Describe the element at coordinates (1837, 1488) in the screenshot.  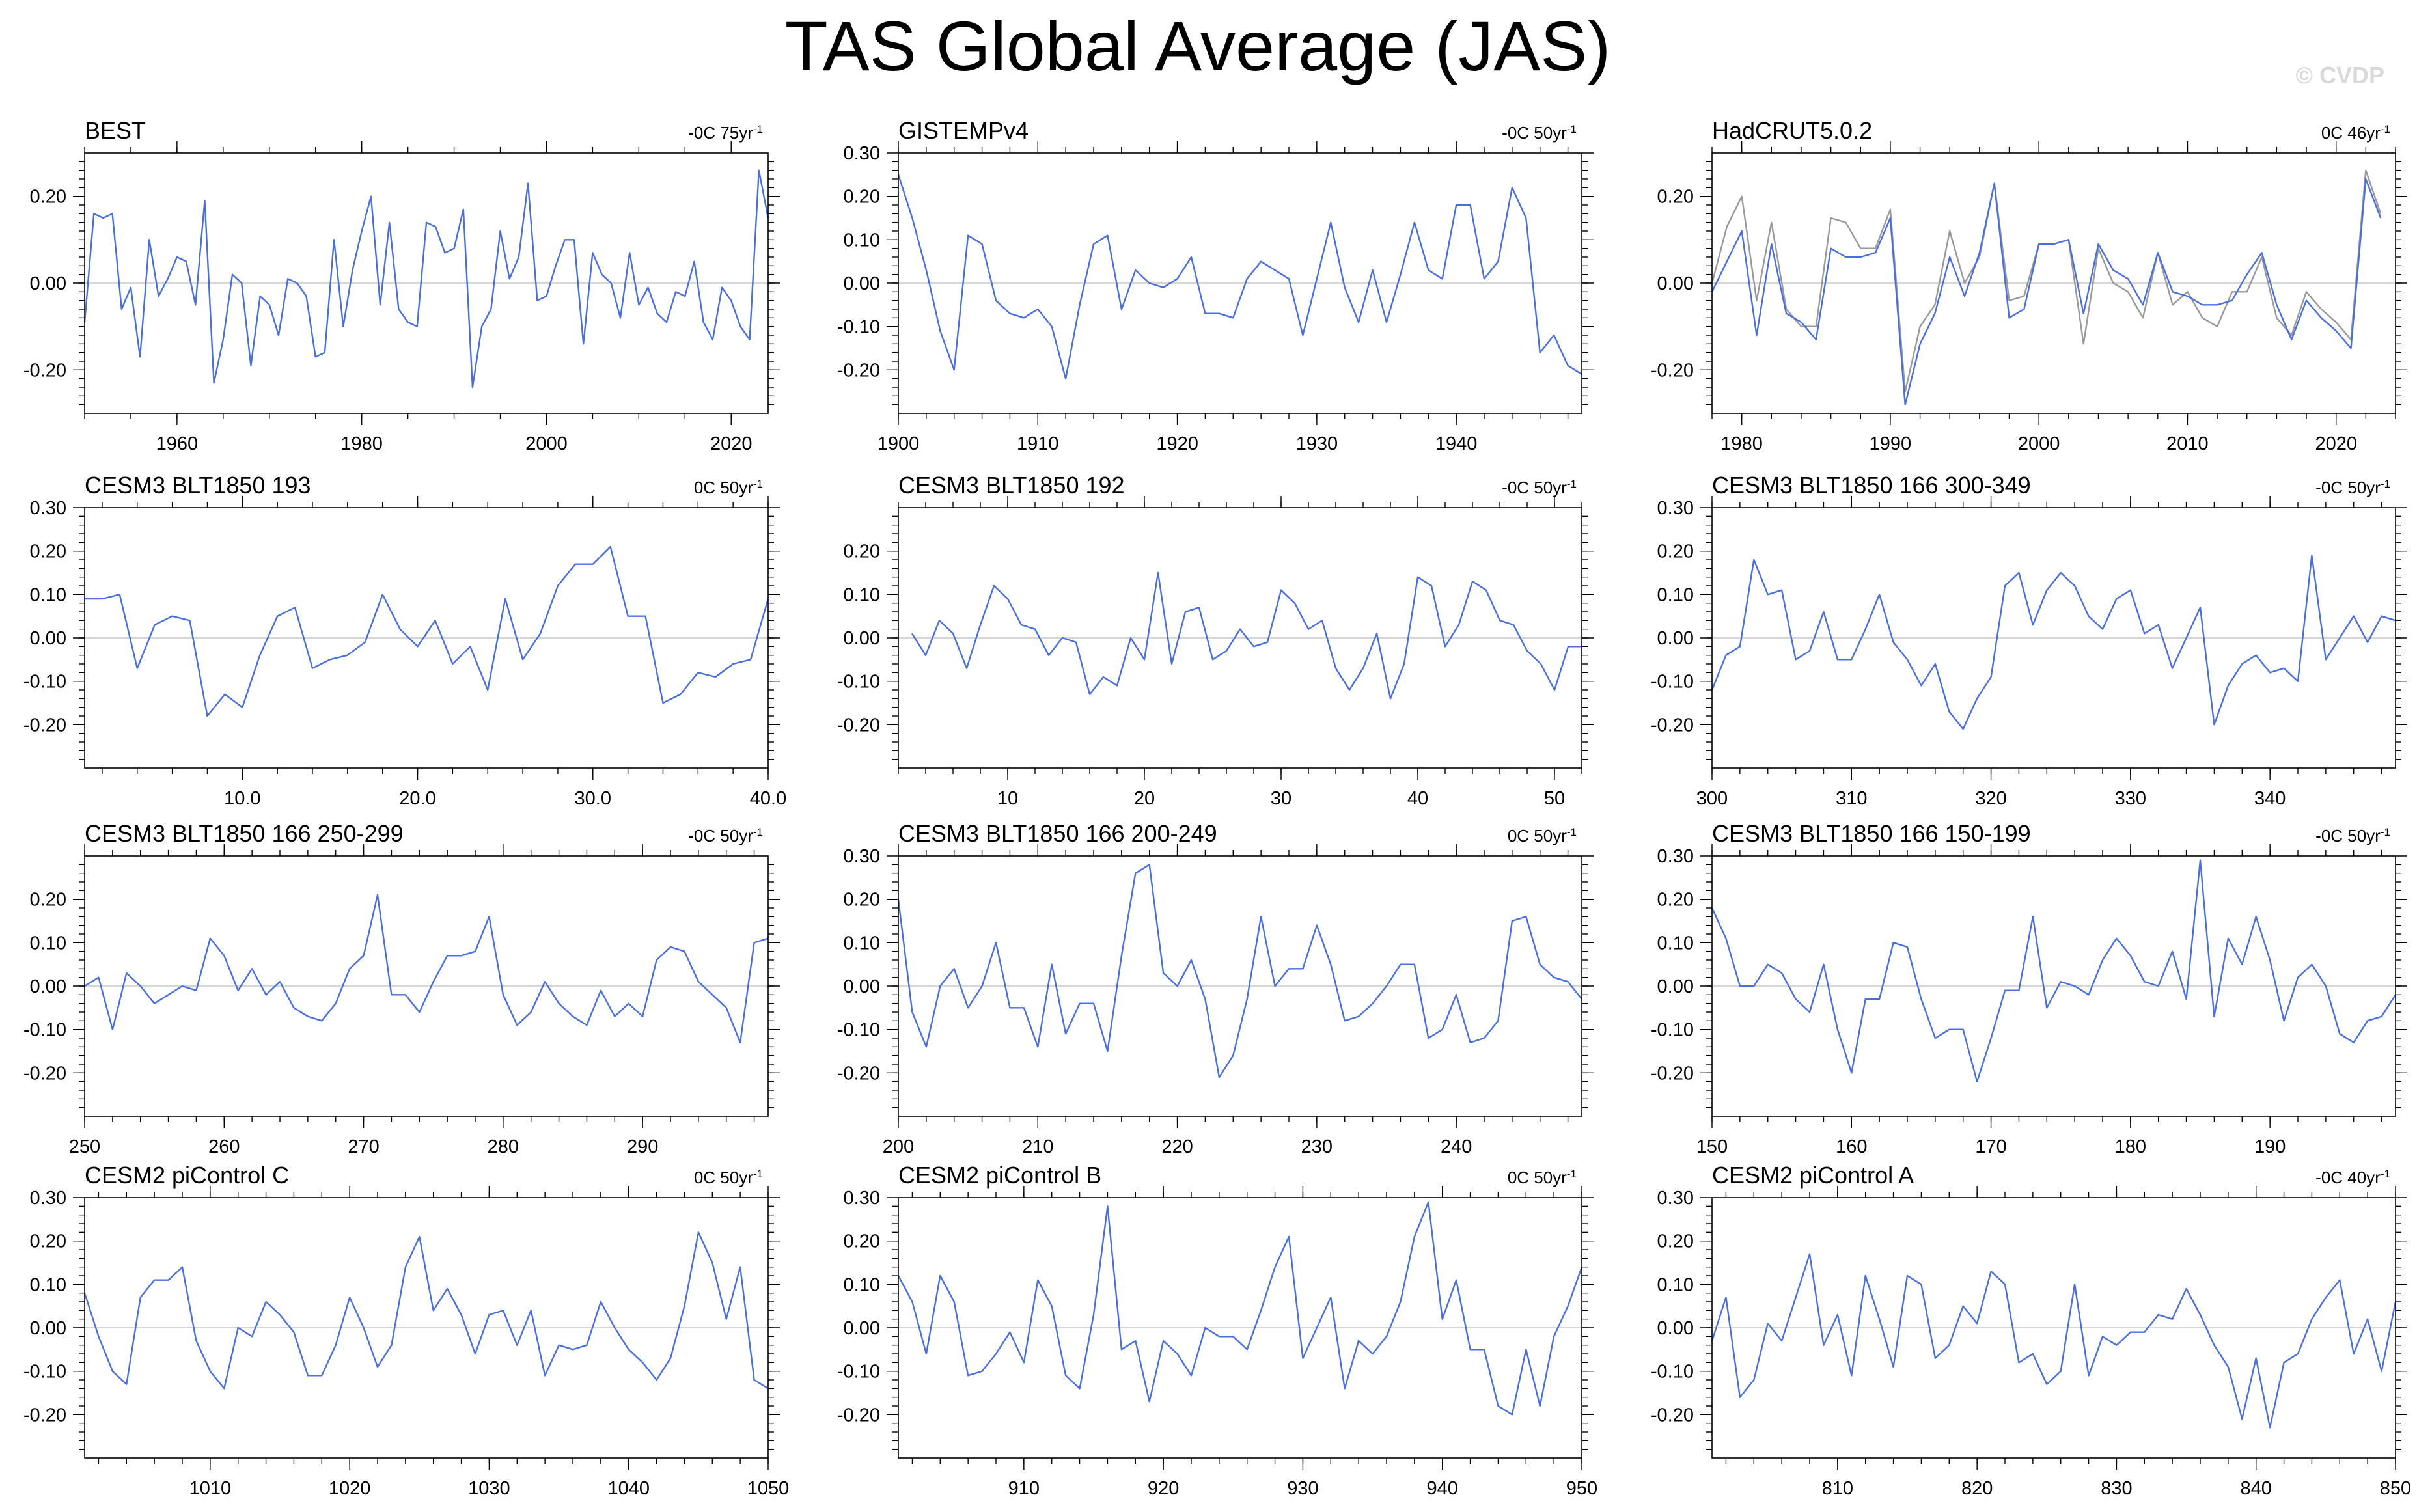
I see `x-tick-label: 810` at that location.